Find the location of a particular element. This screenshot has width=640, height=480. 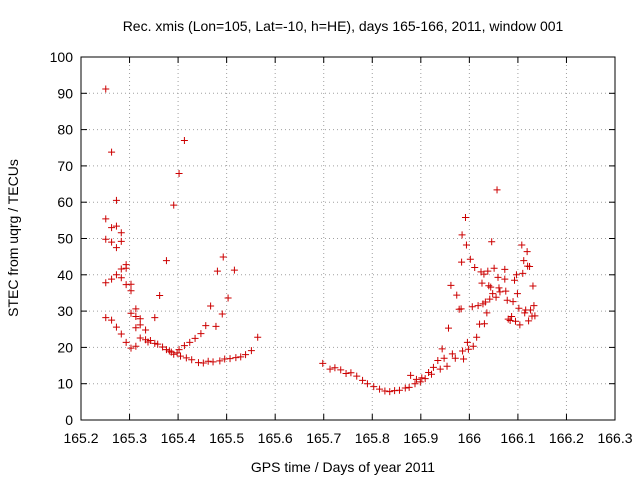

x-tick-label: 165.2 is located at coordinates (80, 438).